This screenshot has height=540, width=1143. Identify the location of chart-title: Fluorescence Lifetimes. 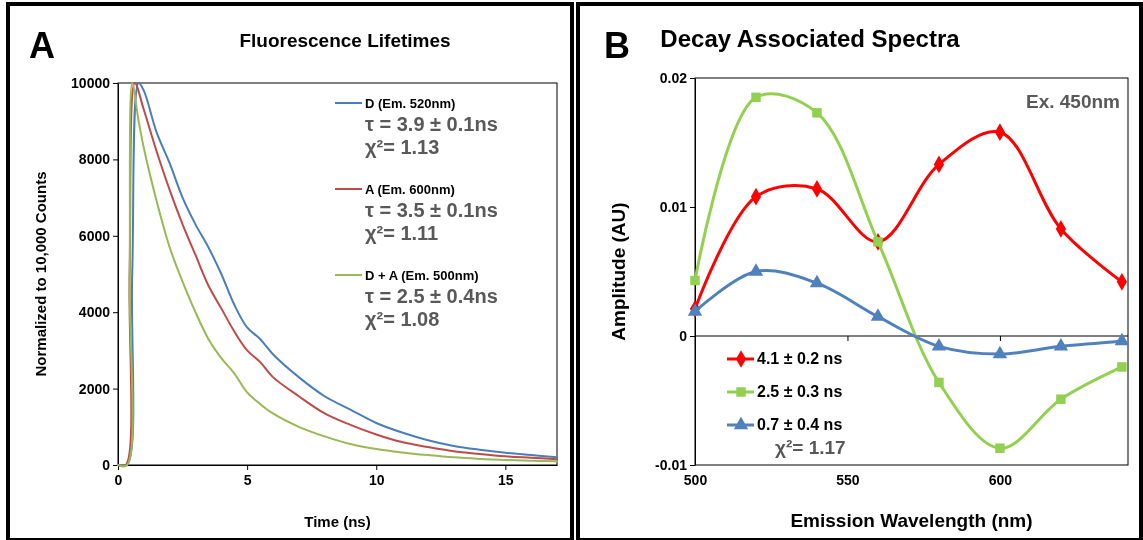
(345, 40).